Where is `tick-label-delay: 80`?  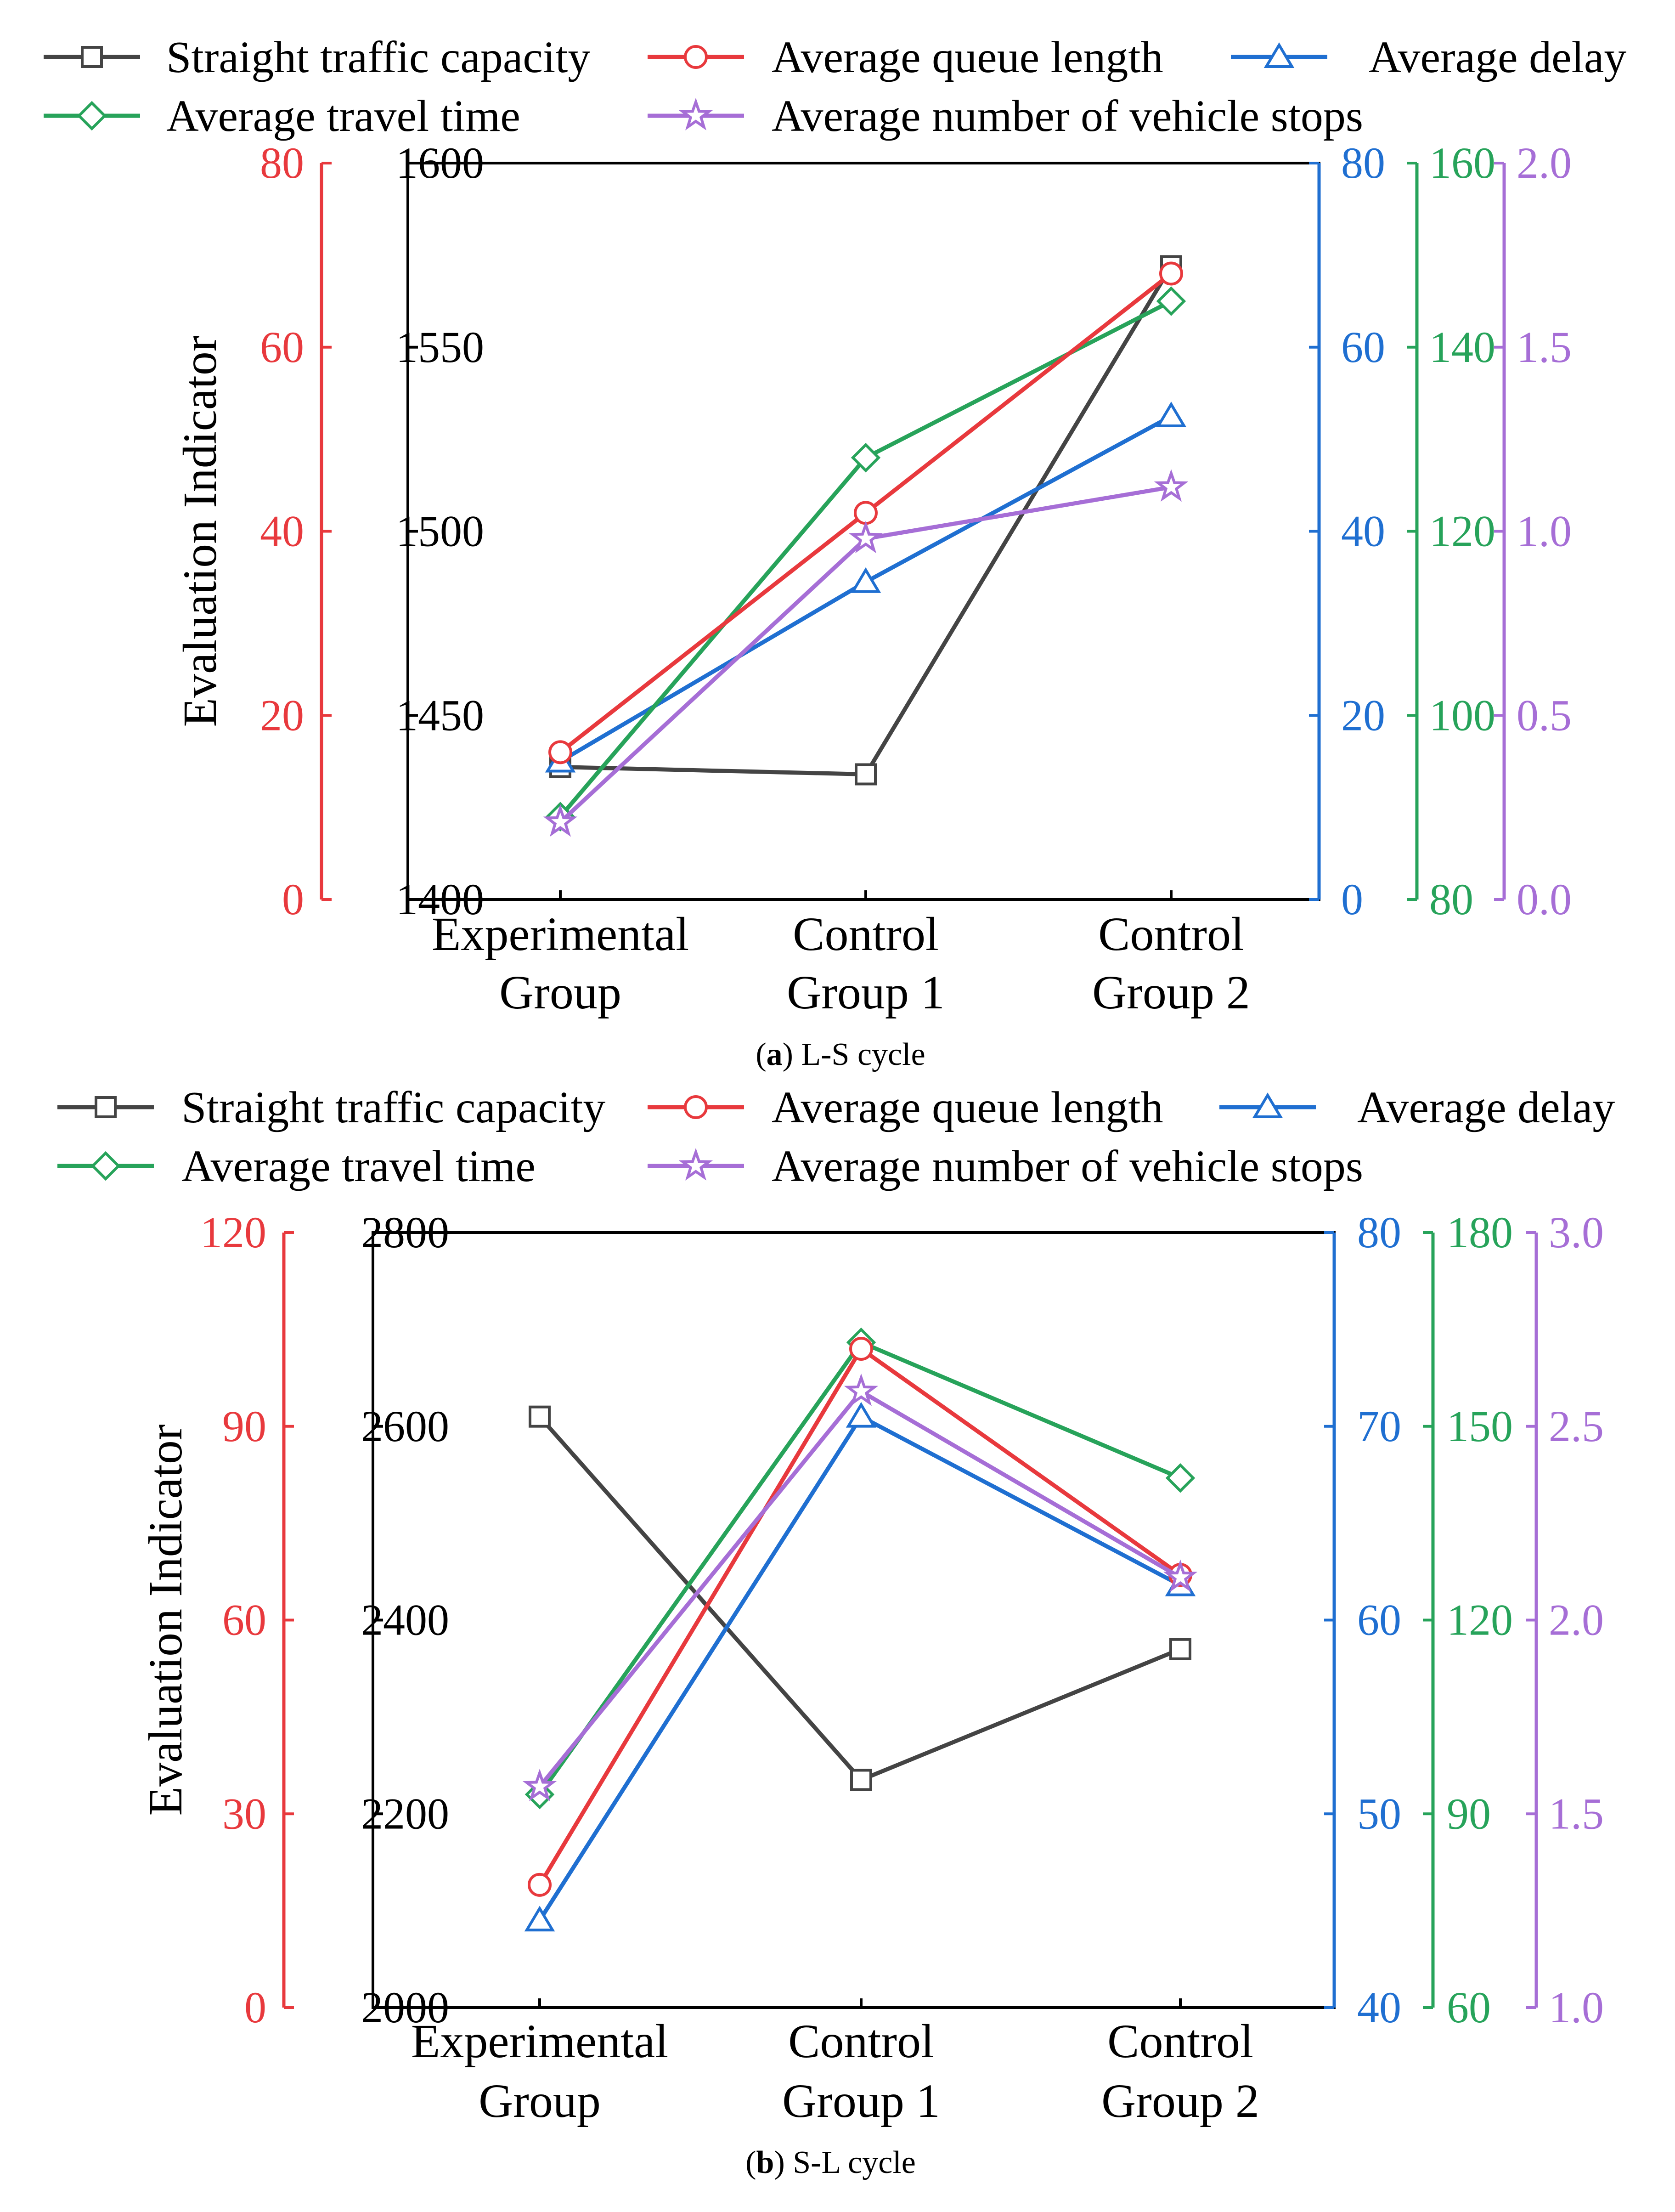 tick-label-delay: 80 is located at coordinates (1363, 162).